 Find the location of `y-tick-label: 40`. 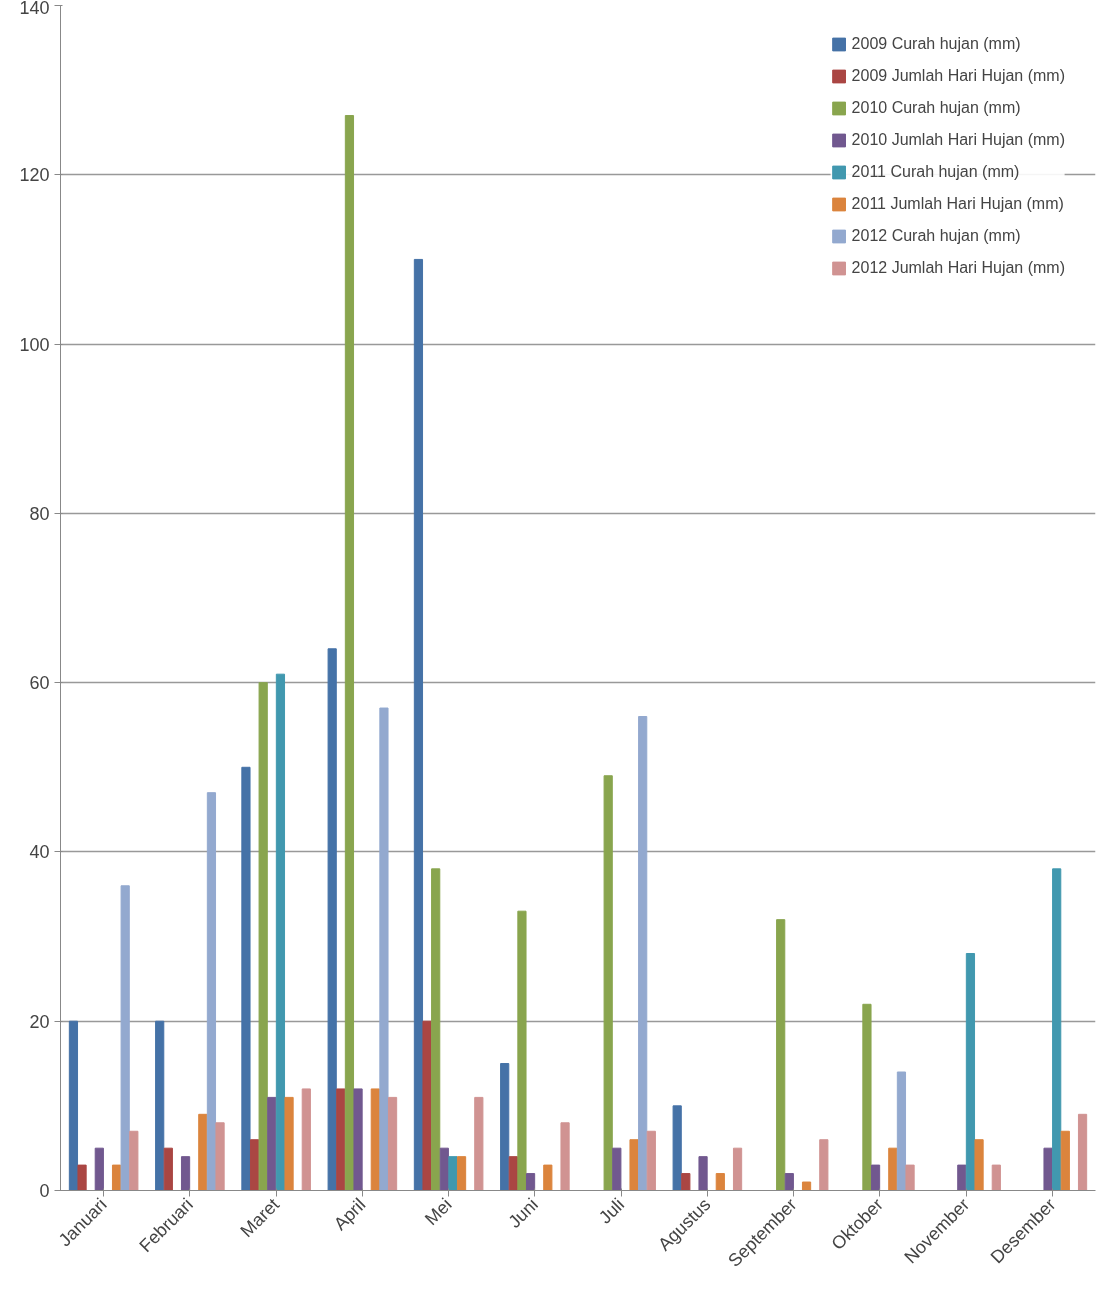

y-tick-label: 40 is located at coordinates (39, 852).